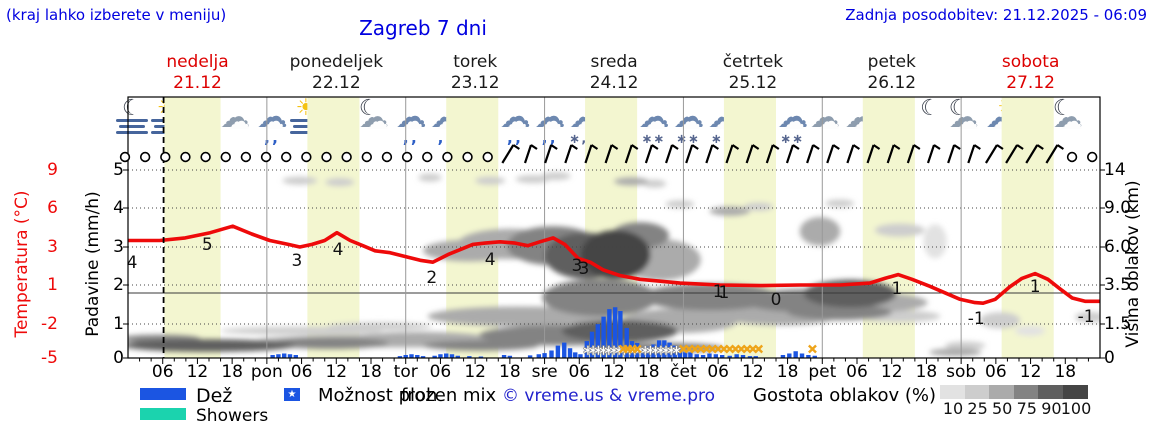  Describe the element at coordinates (1065, 372) in the screenshot. I see `x-axis-label: 18` at that location.